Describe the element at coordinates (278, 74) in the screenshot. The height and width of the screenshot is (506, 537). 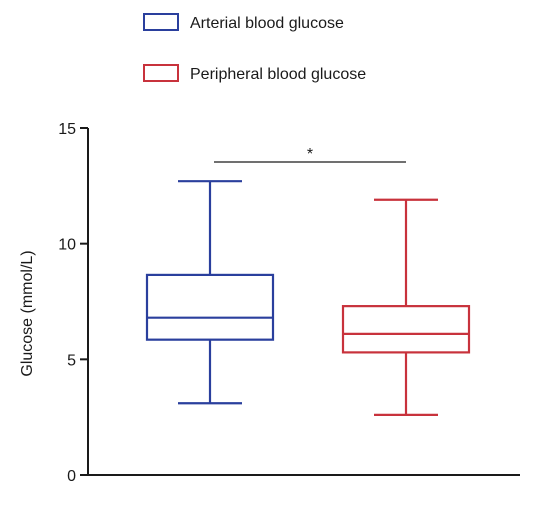
I see `legend-label: Peripheral blood glucose` at that location.